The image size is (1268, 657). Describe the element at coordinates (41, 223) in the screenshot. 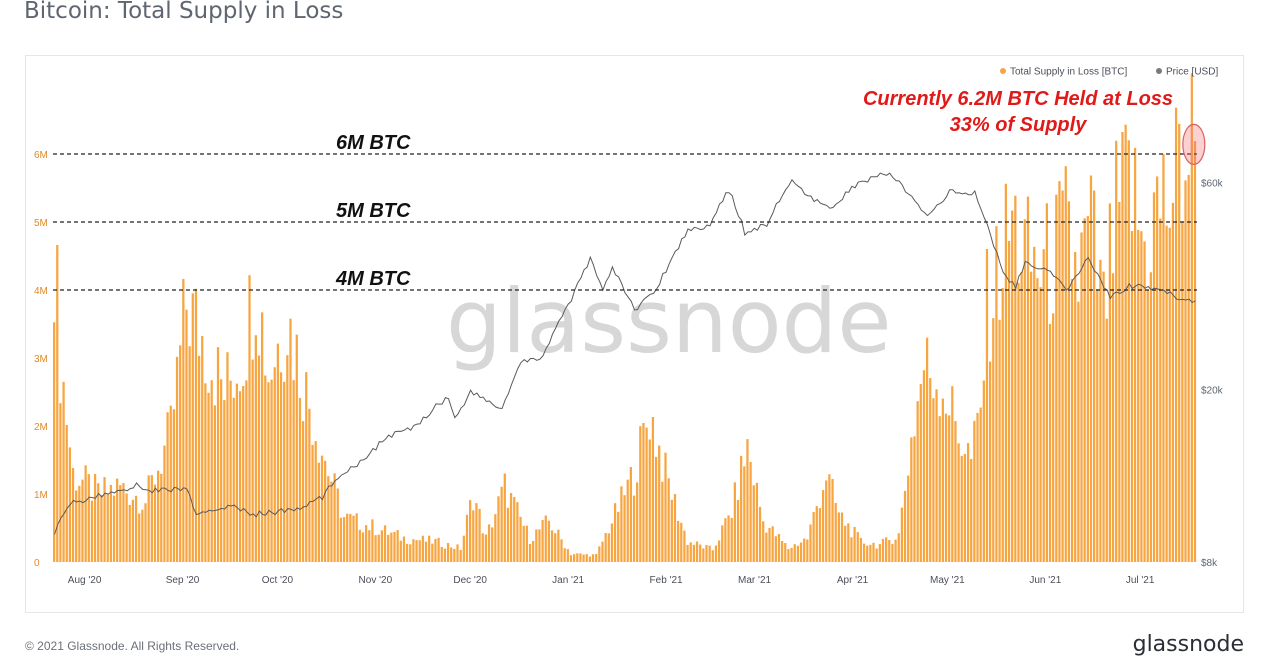

I see `y-left-tick-label: 5M` at that location.